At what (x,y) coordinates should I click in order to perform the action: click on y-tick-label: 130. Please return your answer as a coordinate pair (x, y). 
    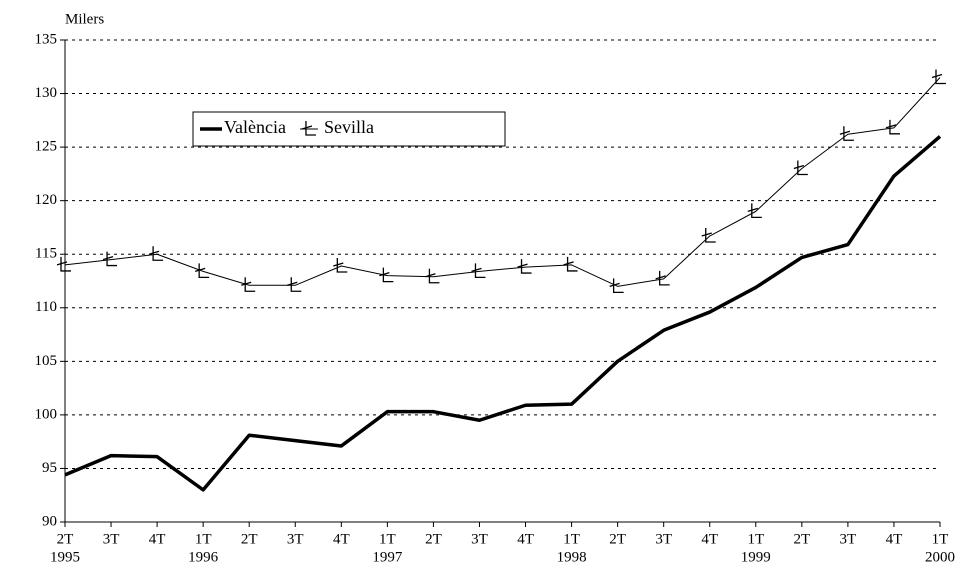
    Looking at the image, I should click on (46, 93).